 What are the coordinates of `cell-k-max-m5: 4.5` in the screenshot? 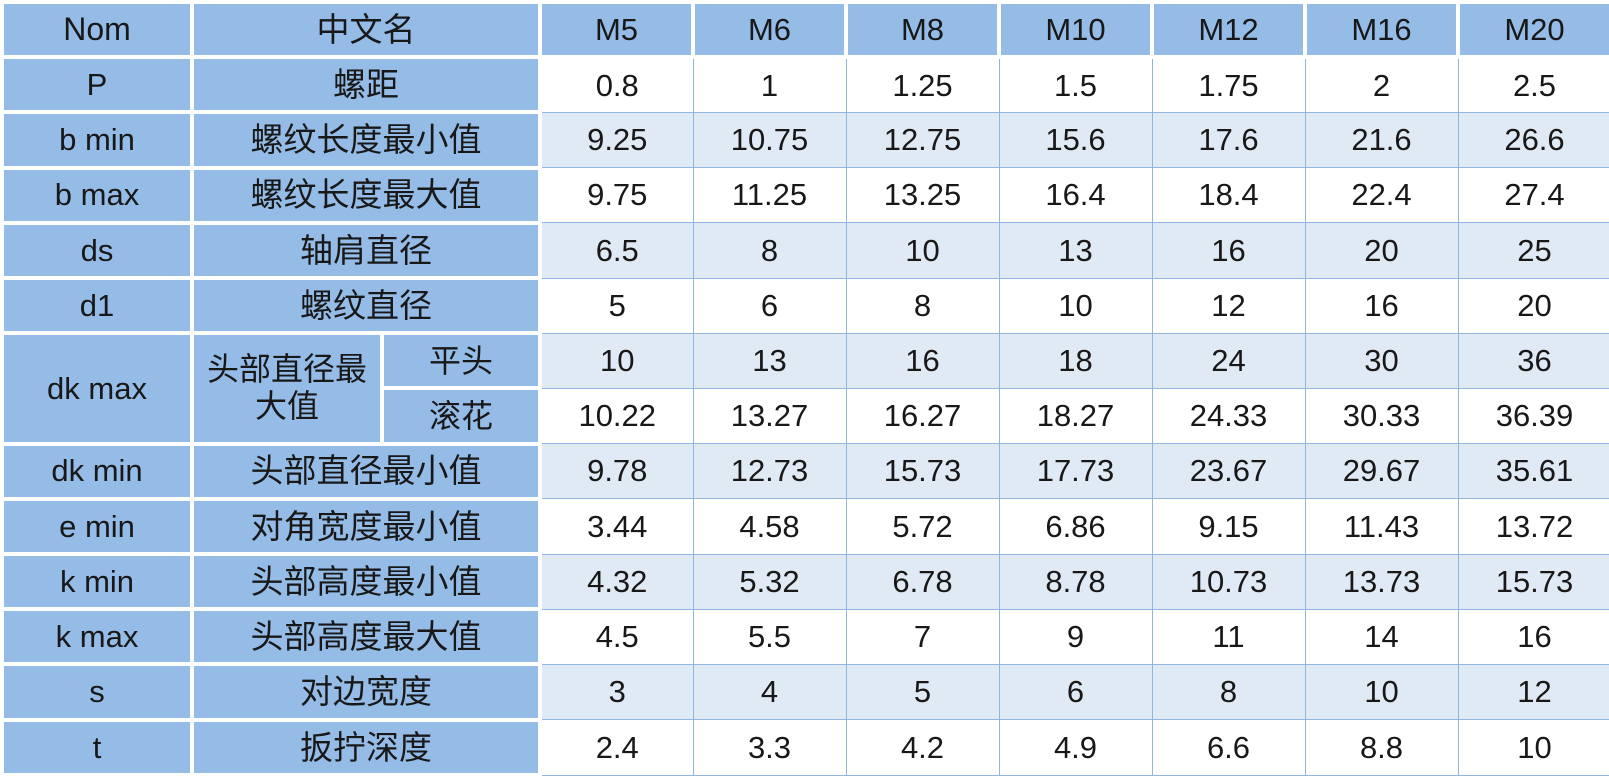 It's located at (616, 636).